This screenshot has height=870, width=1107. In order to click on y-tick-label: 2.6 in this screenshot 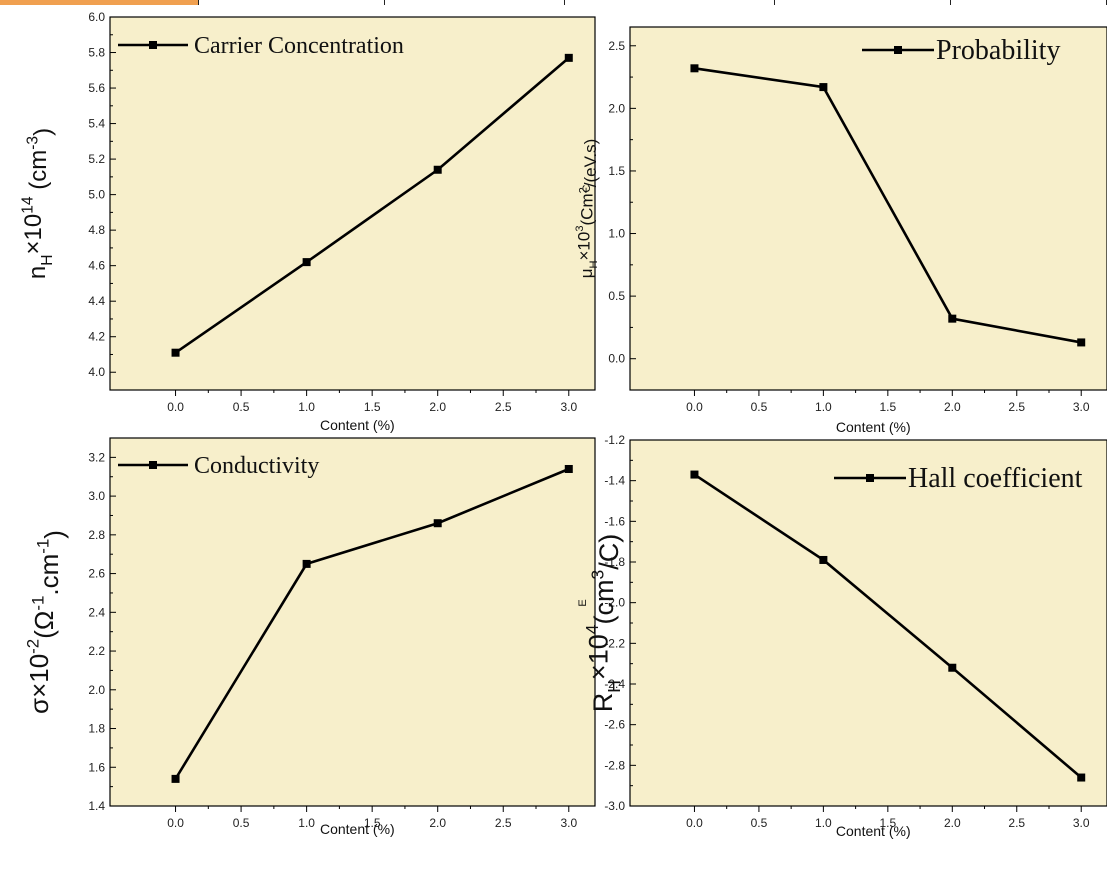, I will do `click(96, 574)`.